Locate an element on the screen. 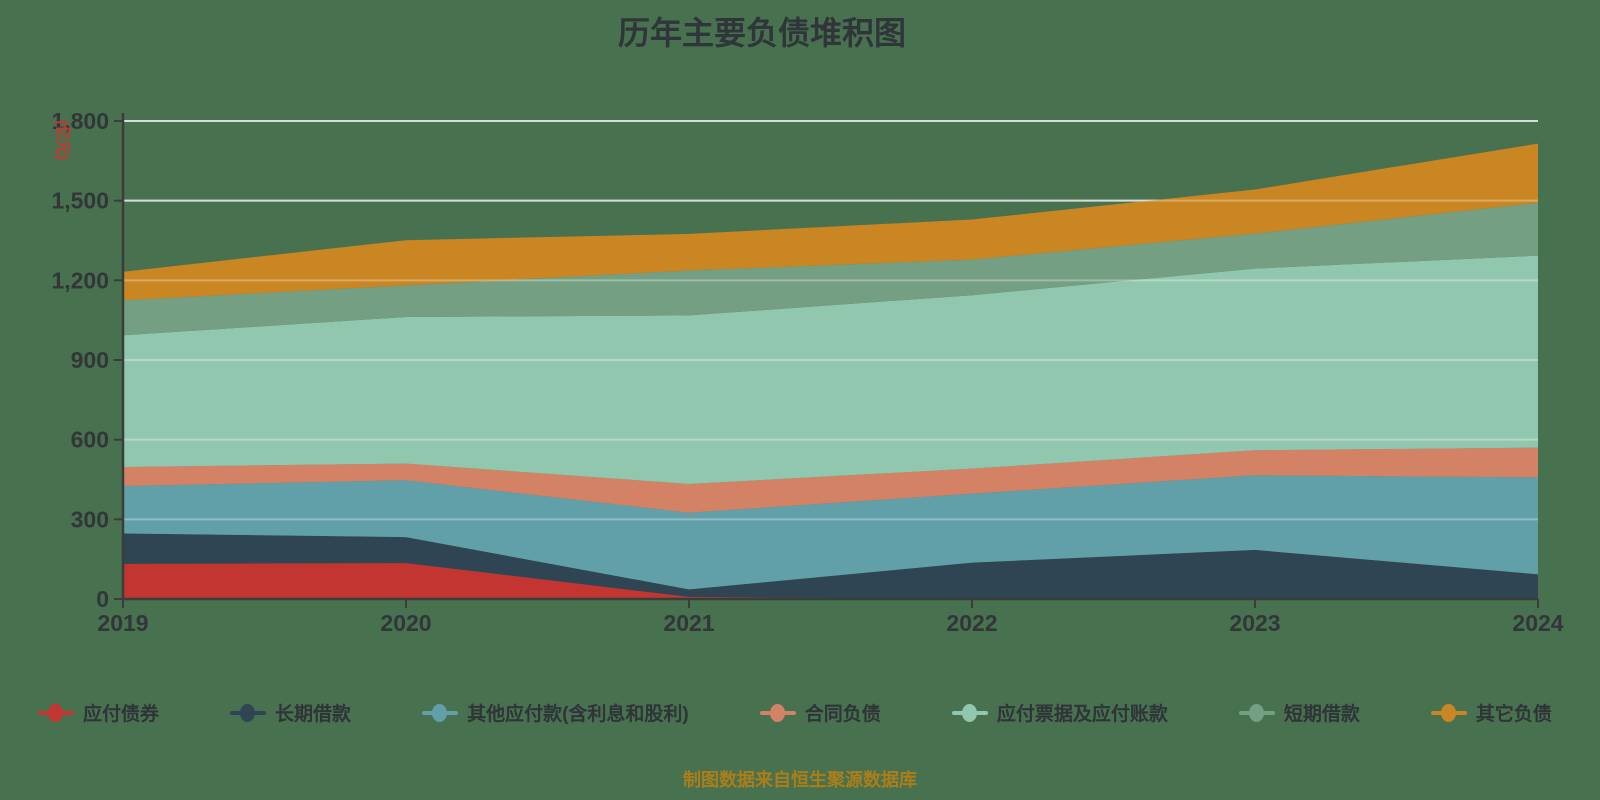  x-tick-label: 2021 is located at coordinates (688, 623).